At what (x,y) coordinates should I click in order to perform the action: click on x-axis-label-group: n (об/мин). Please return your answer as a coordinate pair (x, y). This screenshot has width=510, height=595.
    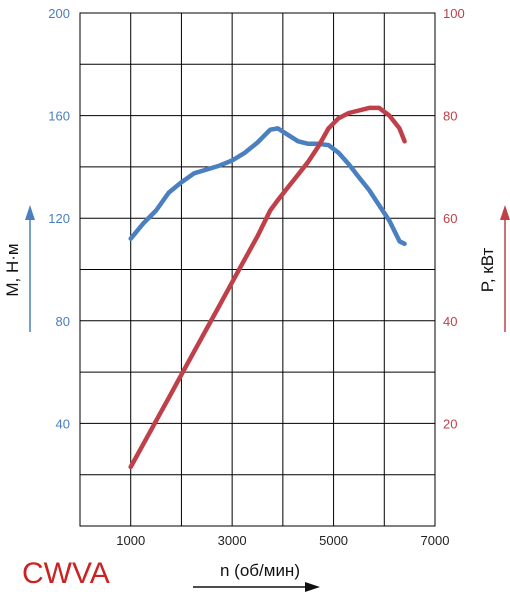
    Looking at the image, I should click on (256, 576).